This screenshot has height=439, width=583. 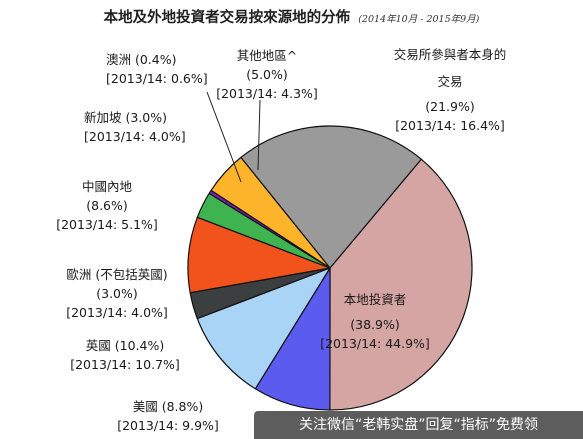 I want to click on label-local-investors: 本地投資者 (38.9%) [2013/14: 44.9%], so click(x=375, y=321).